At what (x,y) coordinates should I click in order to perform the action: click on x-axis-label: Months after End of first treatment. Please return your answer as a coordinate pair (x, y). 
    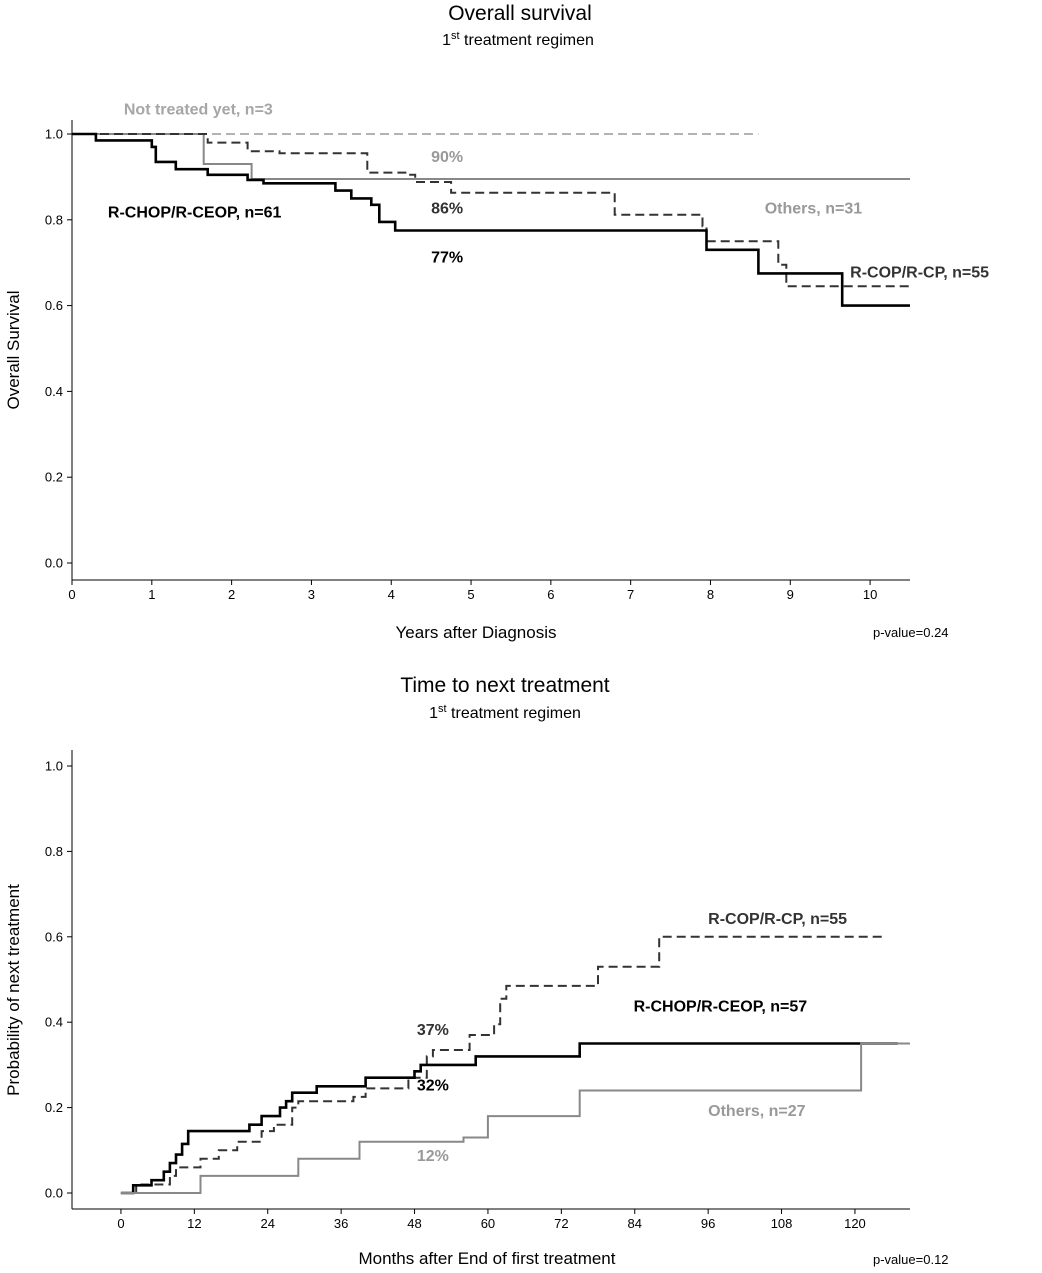
    Looking at the image, I should click on (486, 1258).